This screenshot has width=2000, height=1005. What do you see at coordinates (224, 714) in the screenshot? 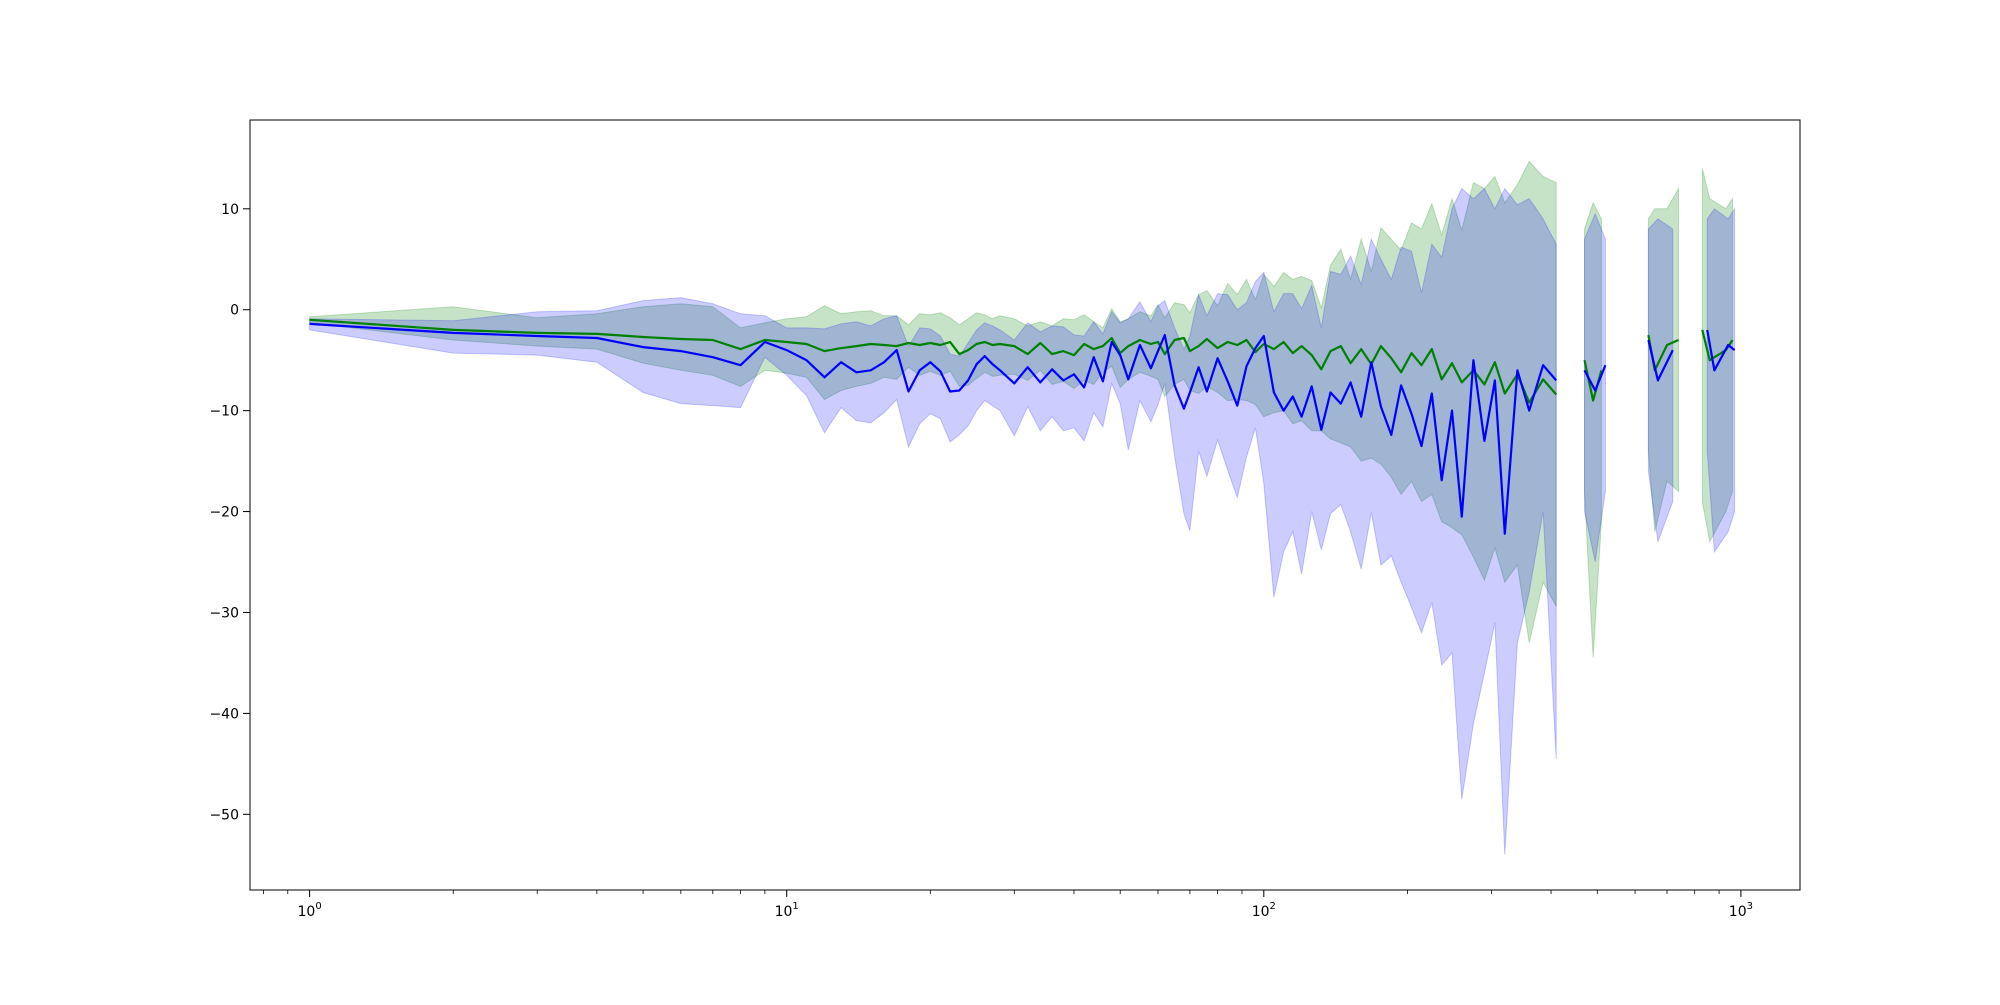
I see `y-tick-label: −40` at bounding box center [224, 714].